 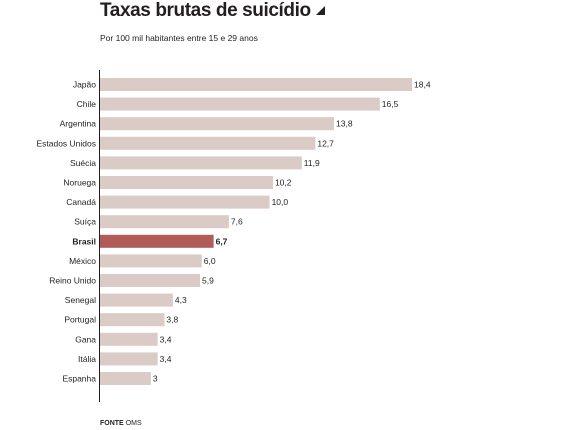 What do you see at coordinates (78, 124) in the screenshot?
I see `category-label-2: Argentina` at bounding box center [78, 124].